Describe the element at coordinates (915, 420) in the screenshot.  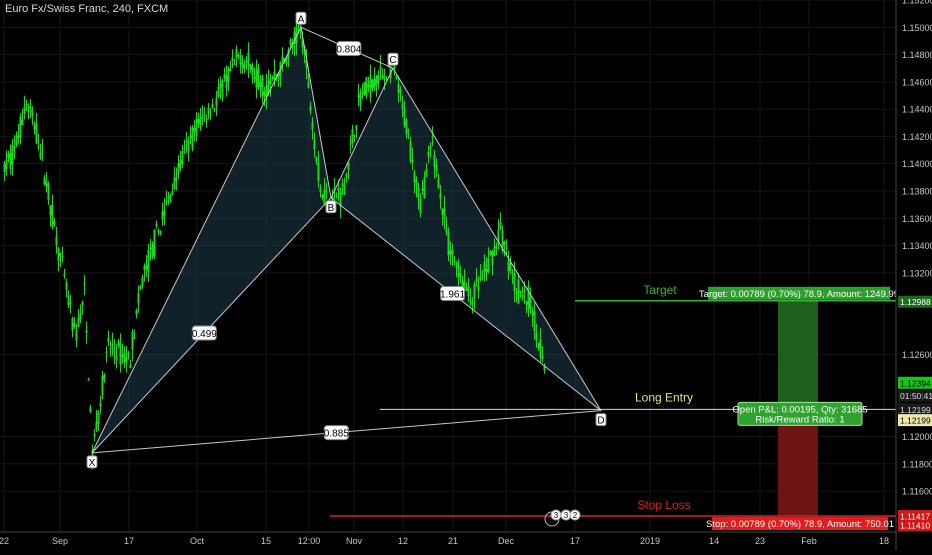
I see `price-axis-tag-bg` at that location.